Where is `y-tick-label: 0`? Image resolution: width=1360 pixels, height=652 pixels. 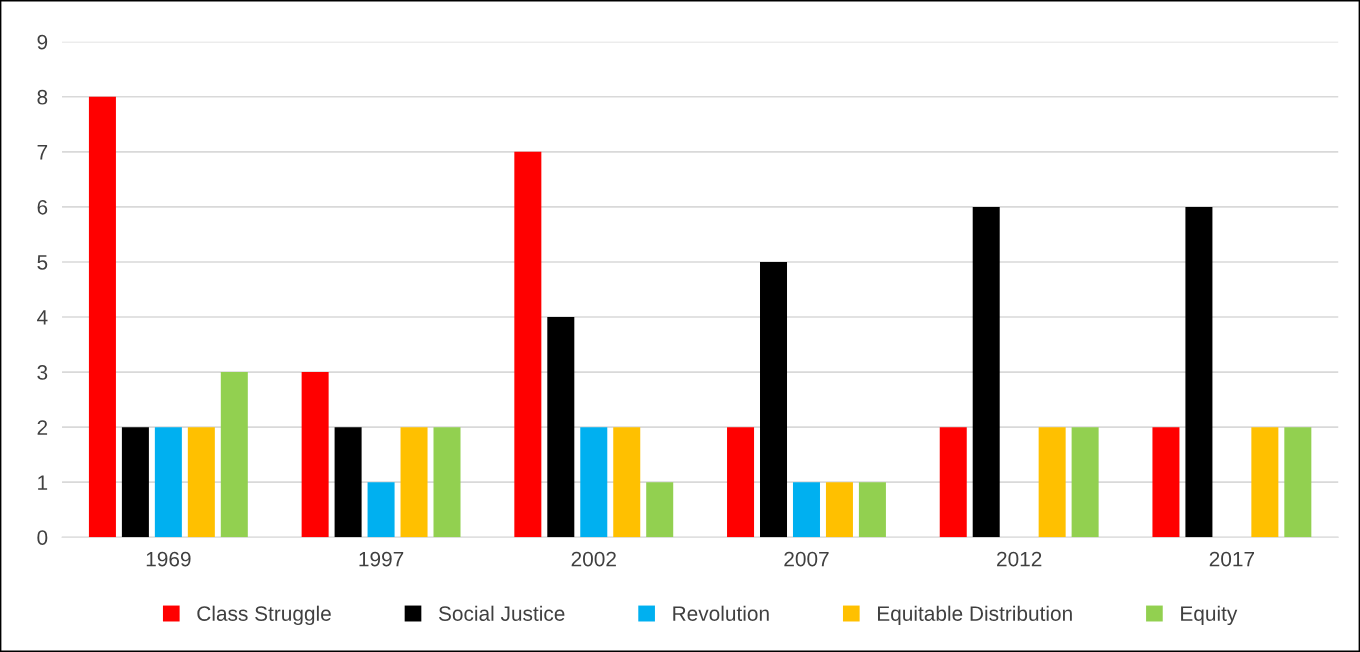 y-tick-label: 0 is located at coordinates (42, 537).